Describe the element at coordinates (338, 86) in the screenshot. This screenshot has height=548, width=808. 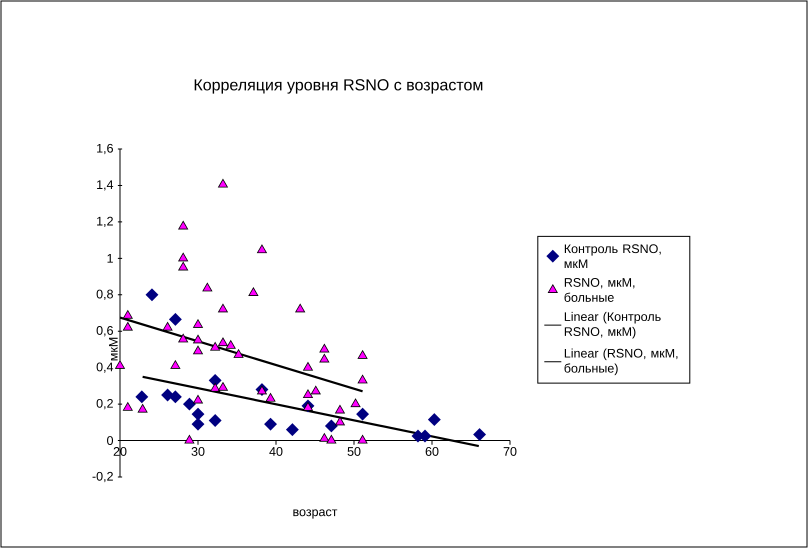
I see `chart-title: Корреляция уровня RSNO с возрастом` at that location.